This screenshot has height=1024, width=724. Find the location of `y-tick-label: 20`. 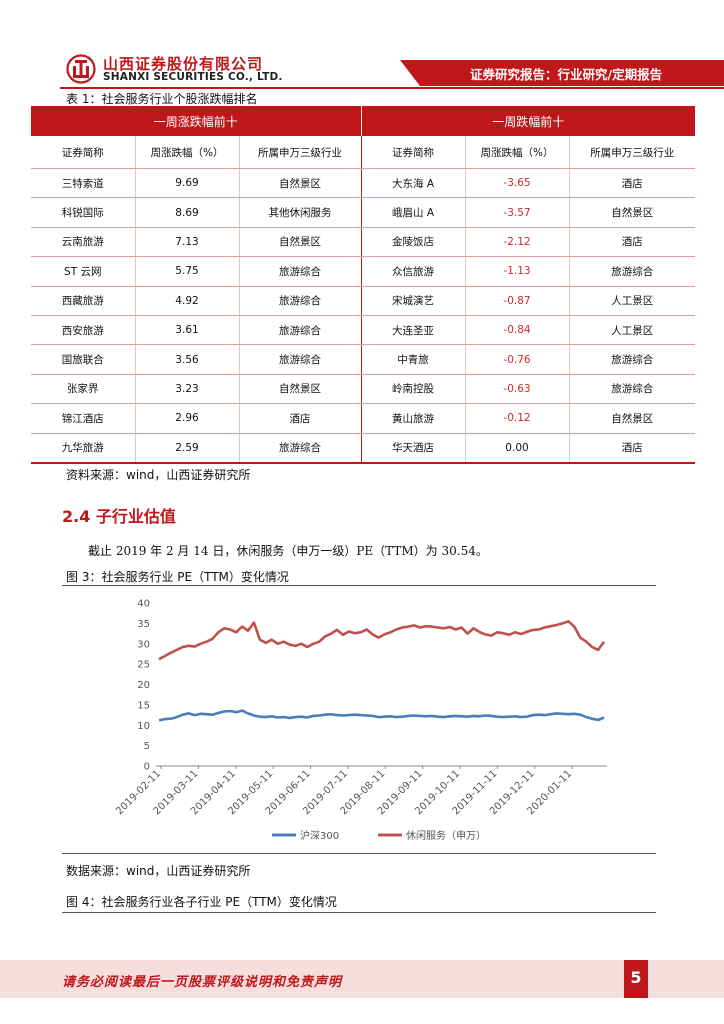

y-tick-label: 20 is located at coordinates (143, 685).